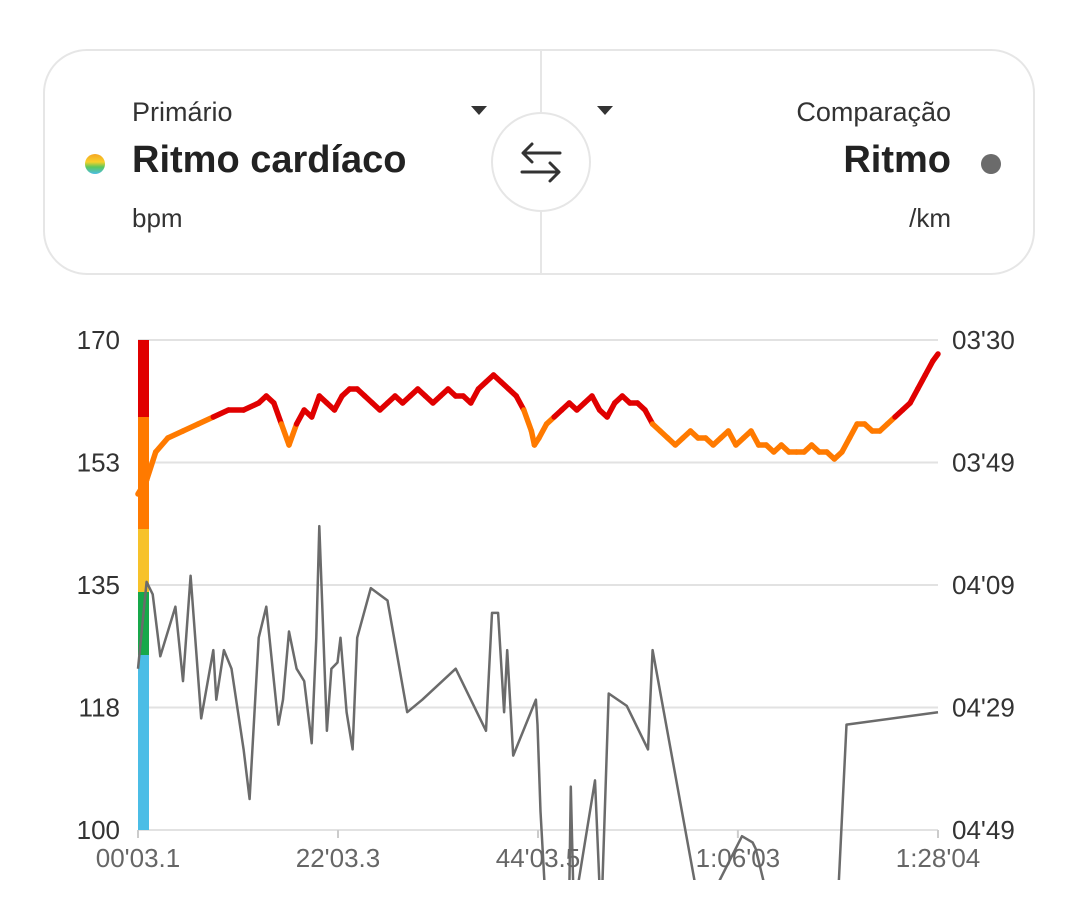 The image size is (1080, 922). Describe the element at coordinates (983, 340) in the screenshot. I see `y-right-tick-label: 03'30` at that location.